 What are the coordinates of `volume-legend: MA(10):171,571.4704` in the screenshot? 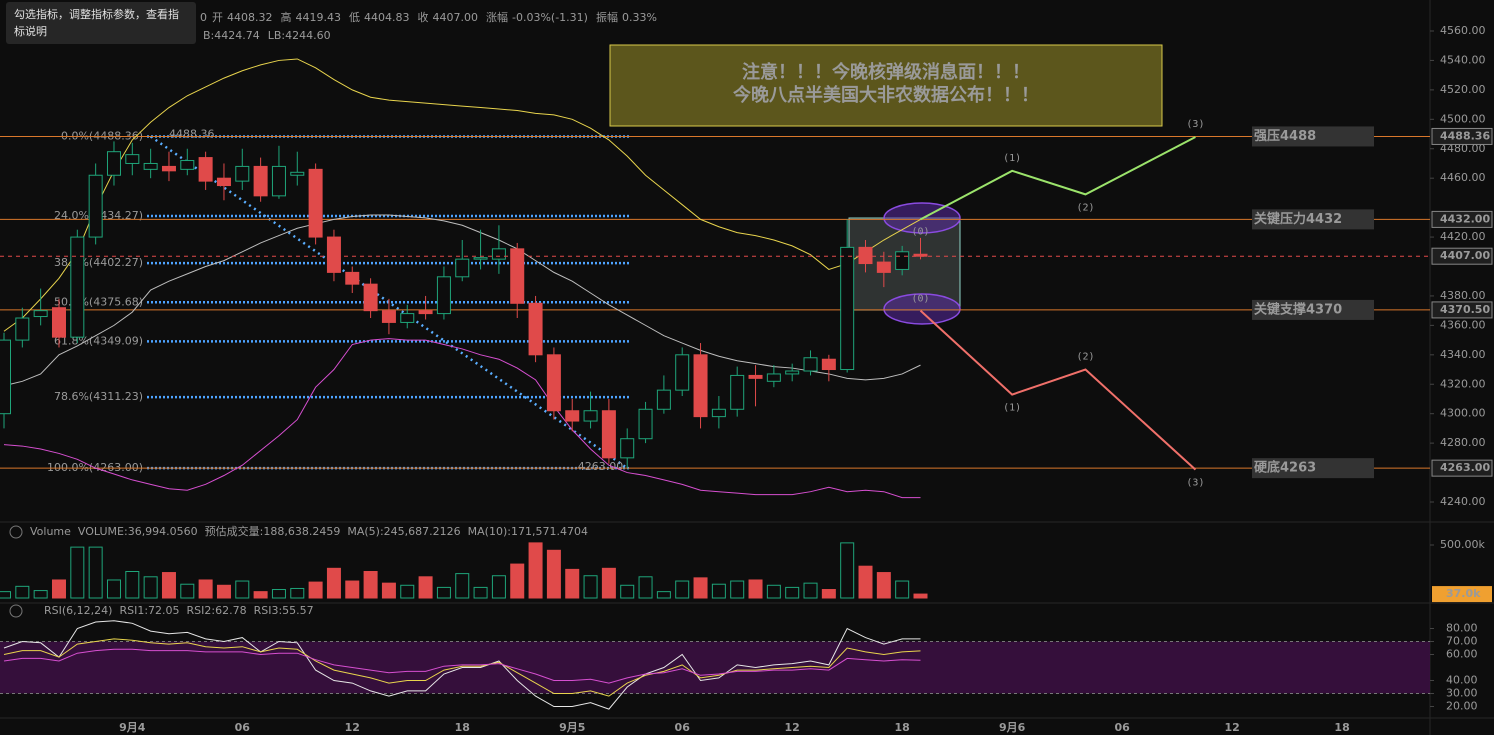 It's located at (528, 531).